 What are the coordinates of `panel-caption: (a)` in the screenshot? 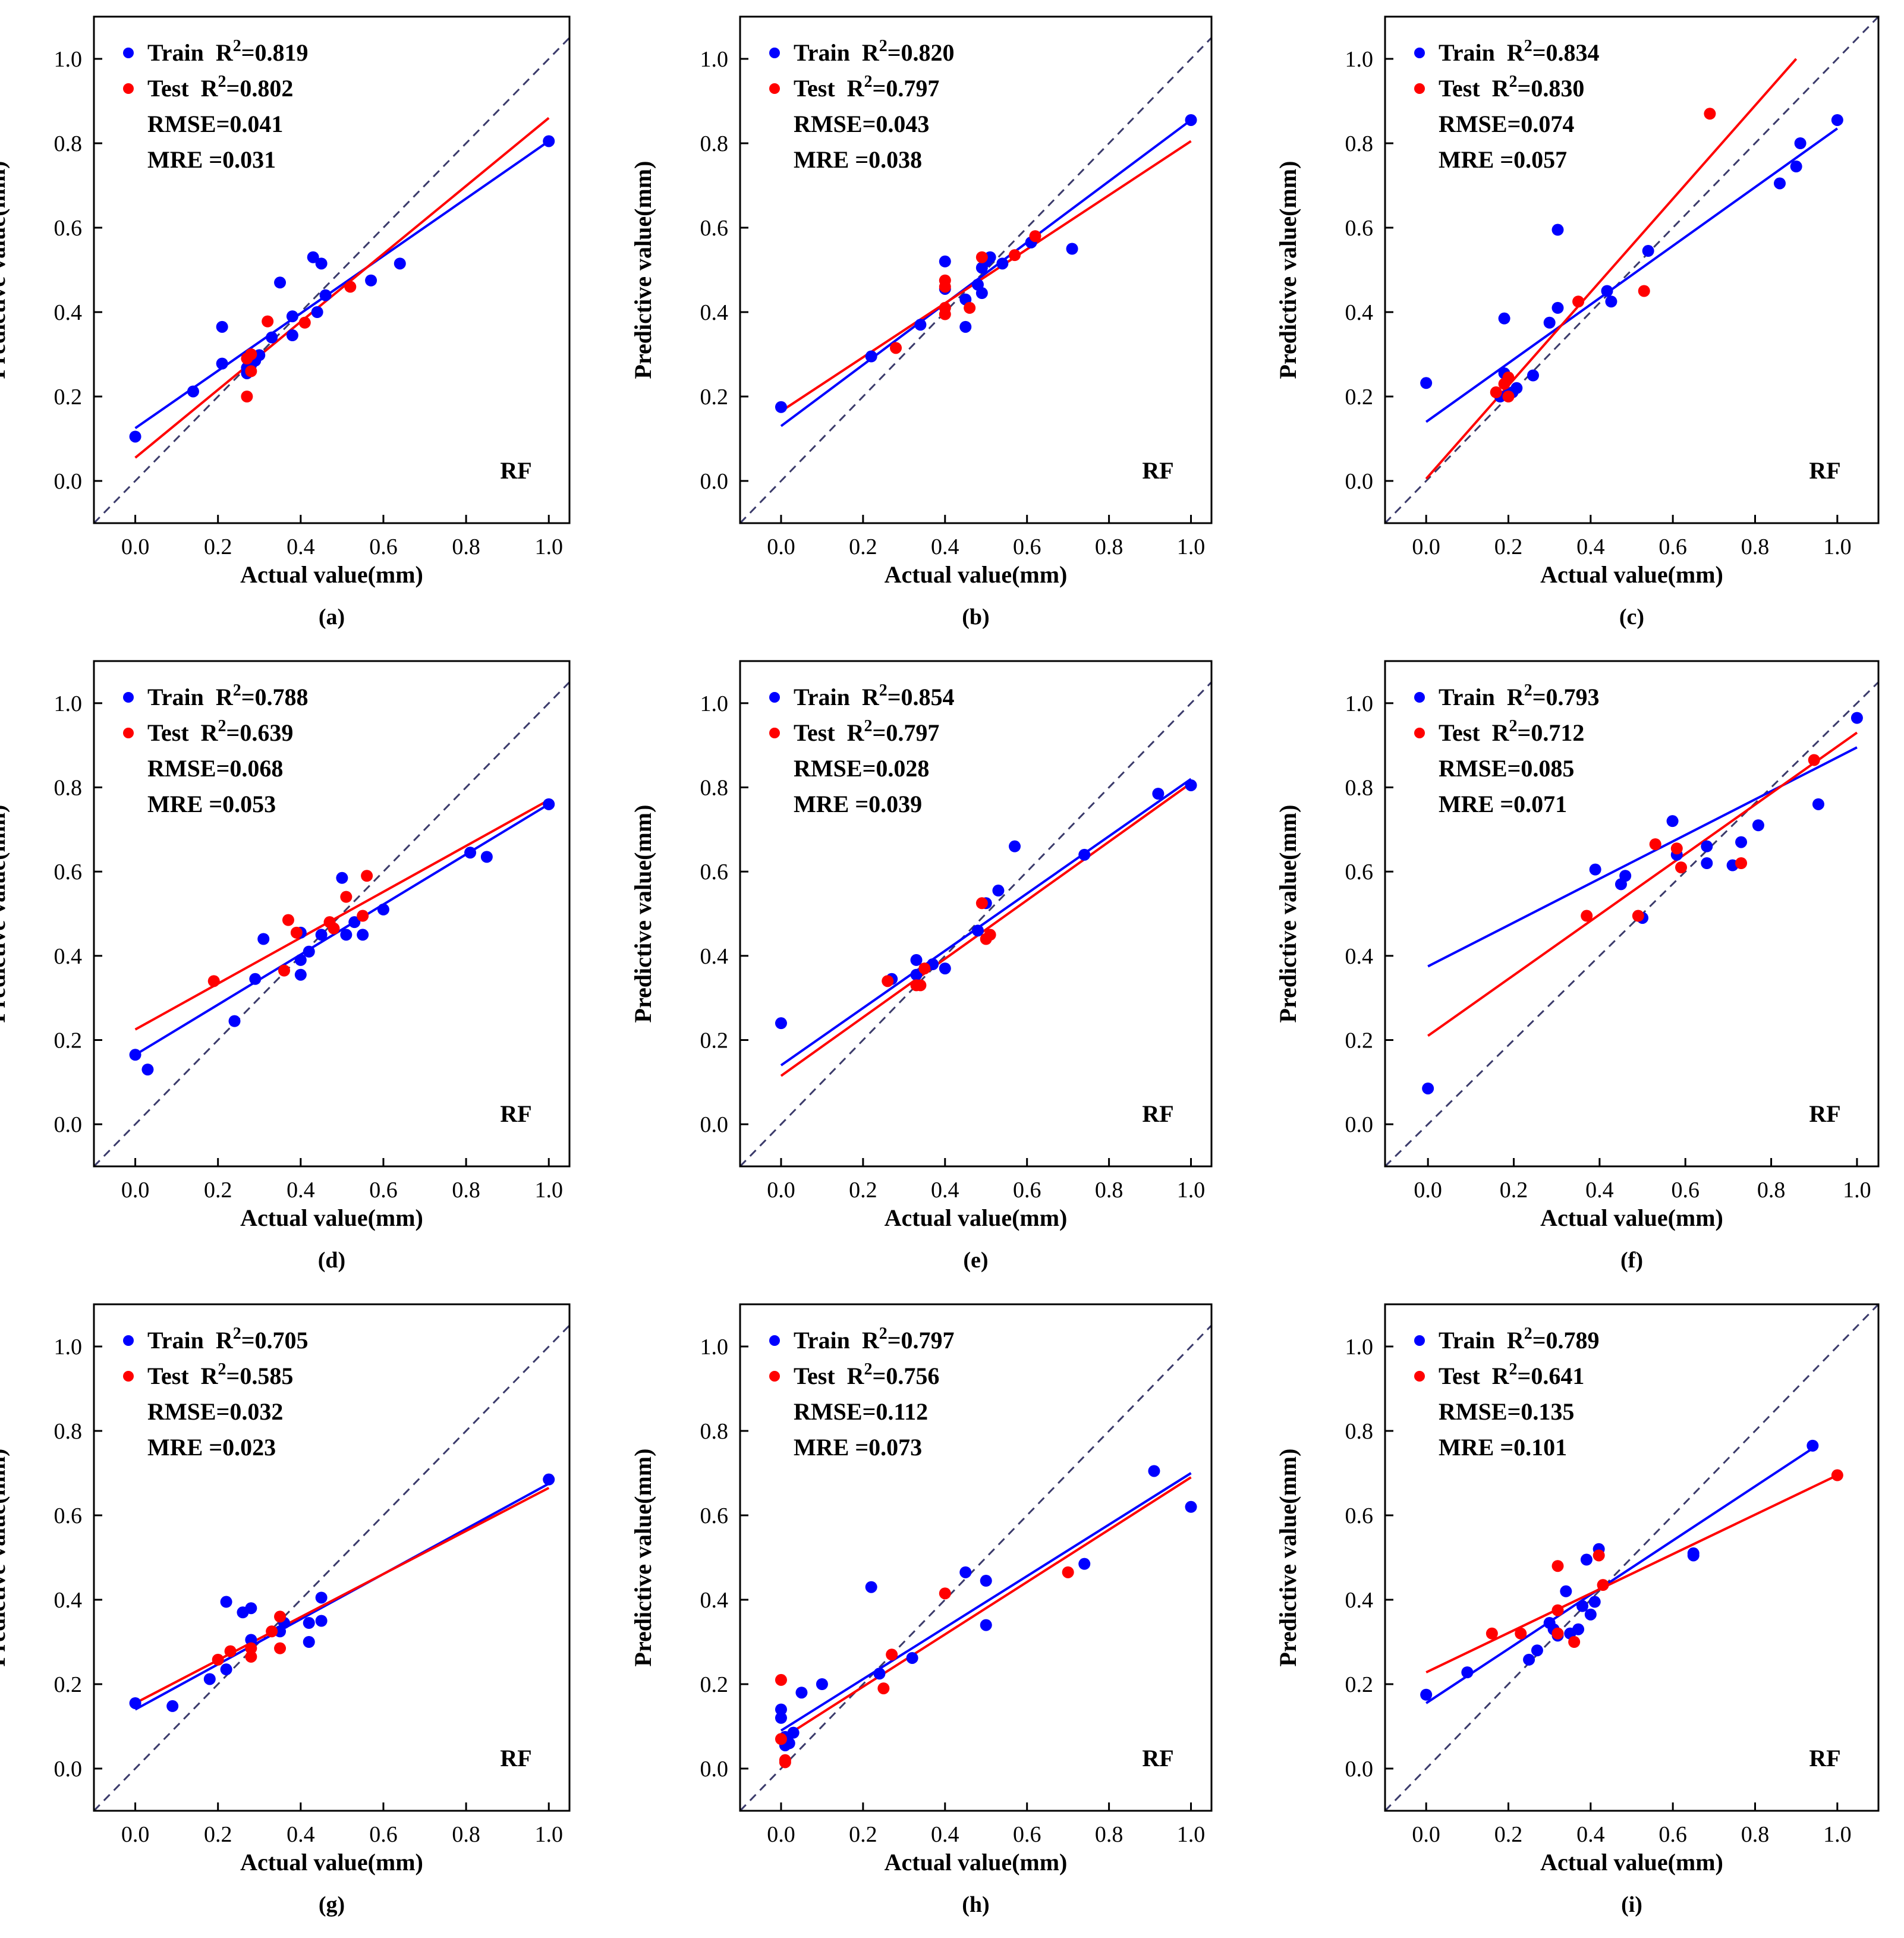 It's located at (332, 617).